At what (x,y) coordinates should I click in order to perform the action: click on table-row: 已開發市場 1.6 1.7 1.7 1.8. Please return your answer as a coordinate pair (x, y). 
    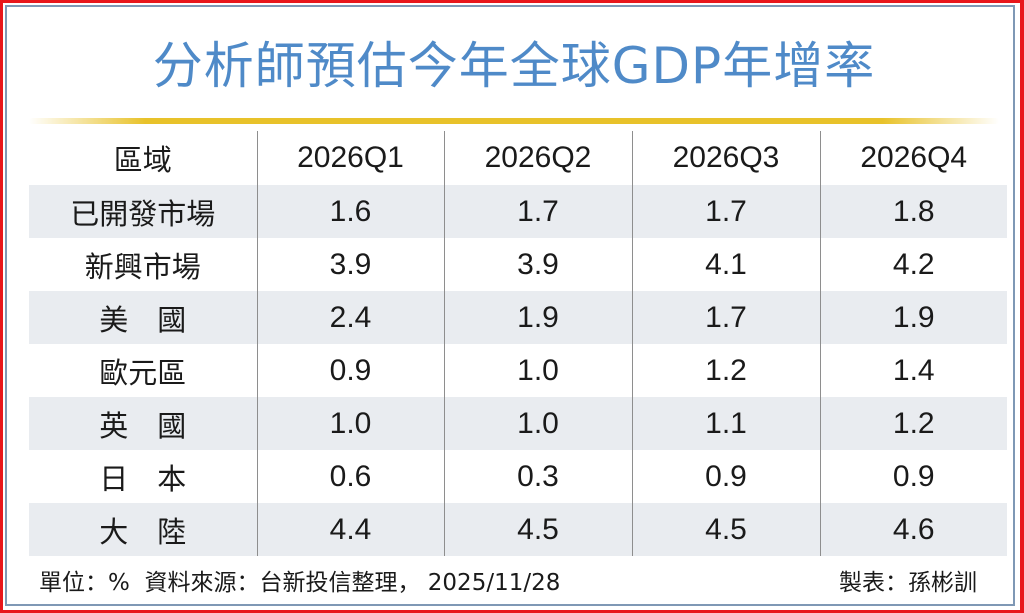
    Looking at the image, I should click on (518, 211).